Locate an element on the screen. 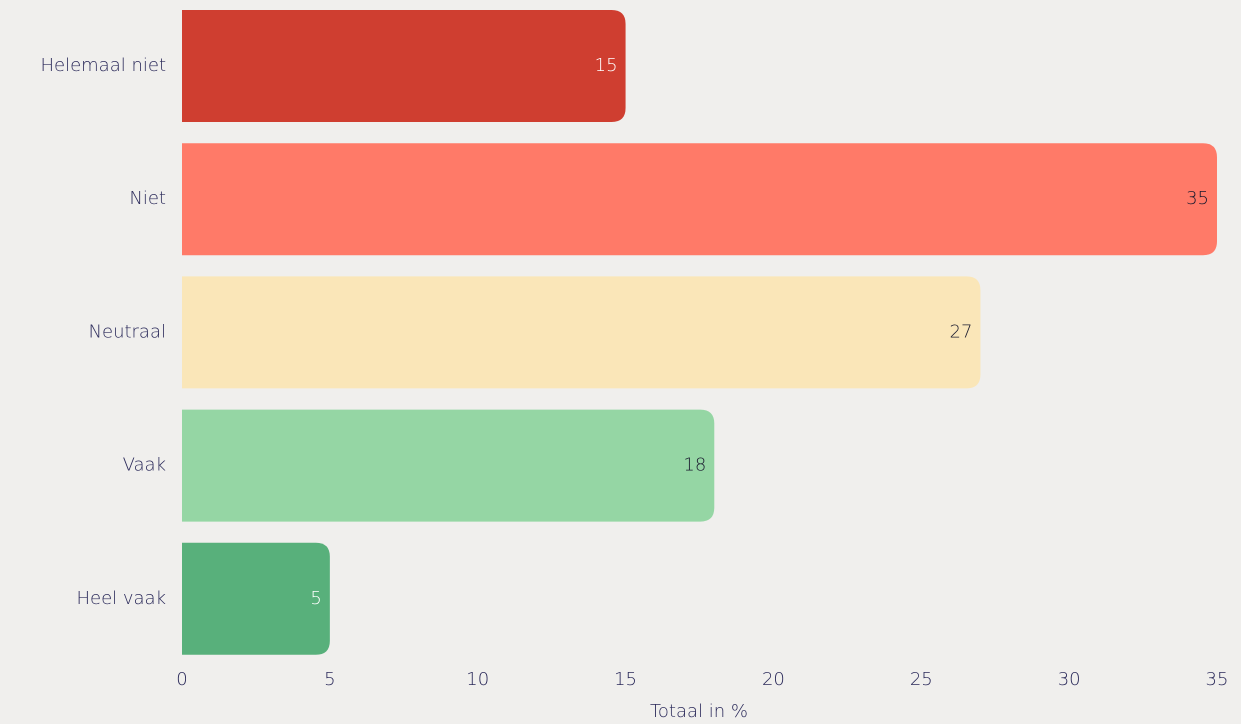 The image size is (1241, 724). x-tick-label: 30 is located at coordinates (1069, 679).